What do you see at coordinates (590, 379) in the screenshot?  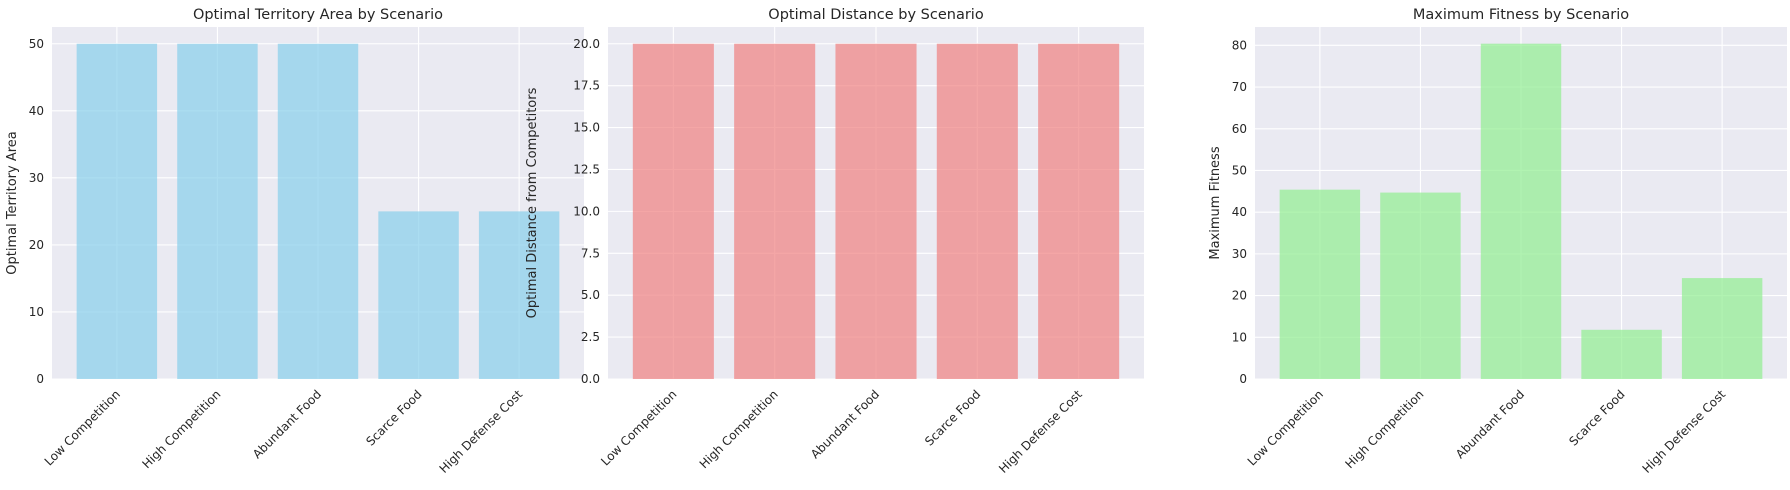 I see `y-tick-label: 0.0` at bounding box center [590, 379].